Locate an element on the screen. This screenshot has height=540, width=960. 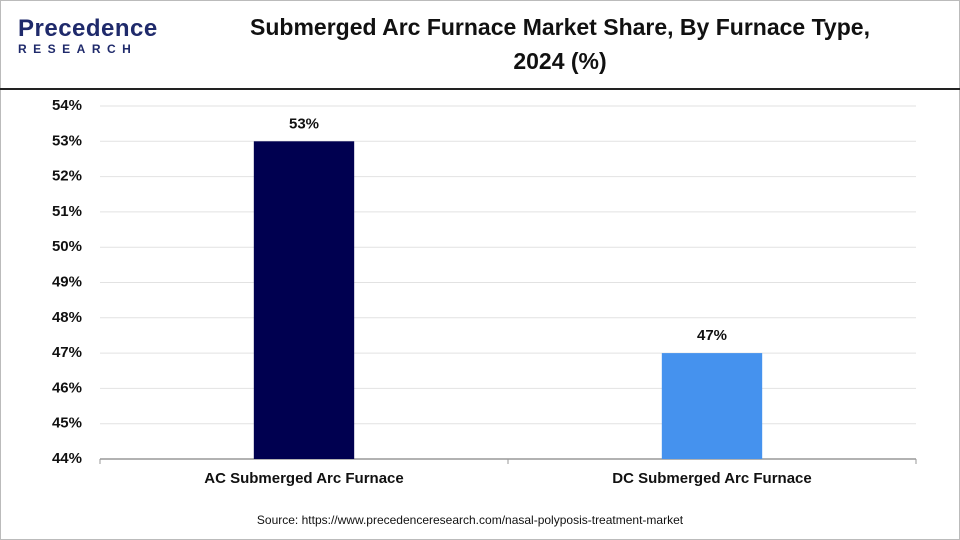
y-tick-label: 52% is located at coordinates (67, 176).